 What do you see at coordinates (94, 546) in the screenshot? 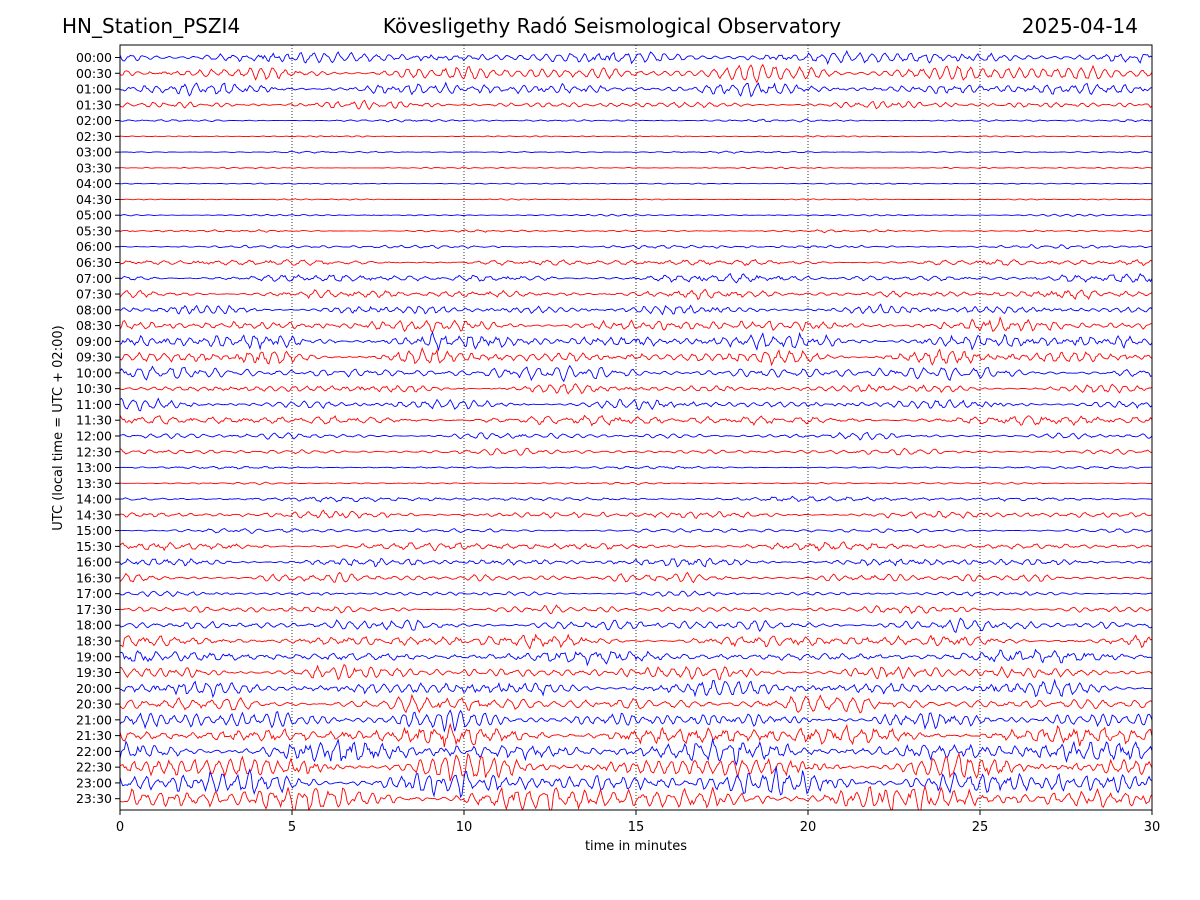
I see `y-tick-label-15:30: 15:30` at bounding box center [94, 546].